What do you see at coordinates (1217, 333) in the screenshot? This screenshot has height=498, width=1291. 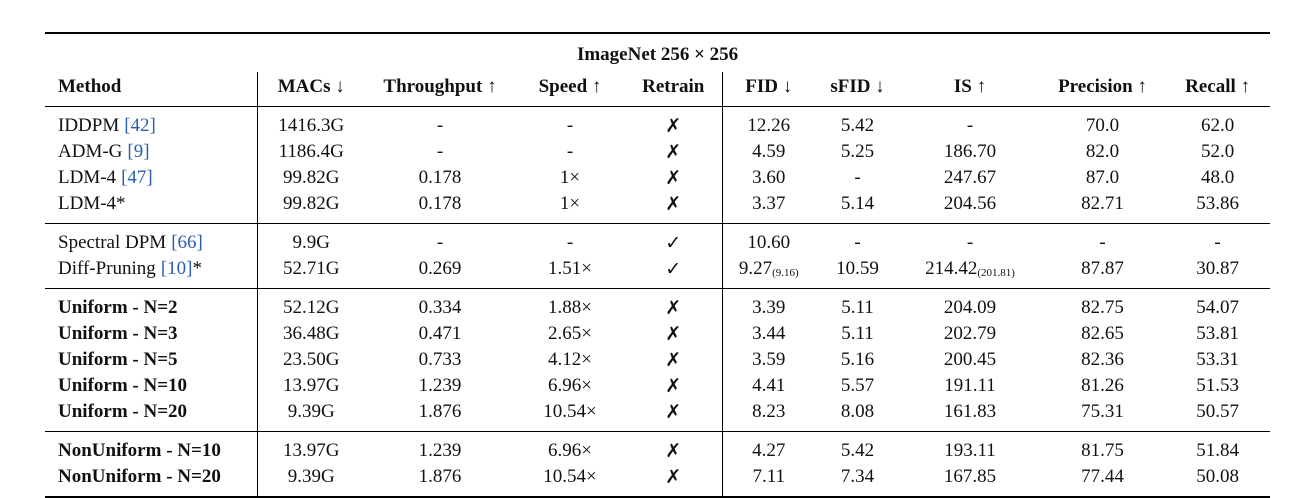 I see `value-cell: 53.81` at bounding box center [1217, 333].